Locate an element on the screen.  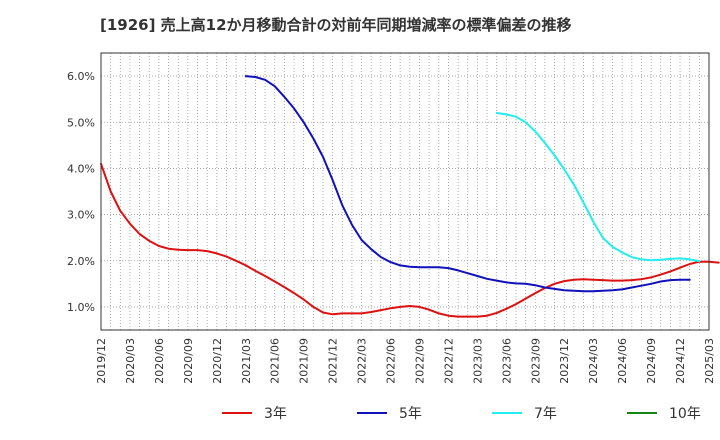
x-tick-label: 2023/09 is located at coordinates (535, 361).